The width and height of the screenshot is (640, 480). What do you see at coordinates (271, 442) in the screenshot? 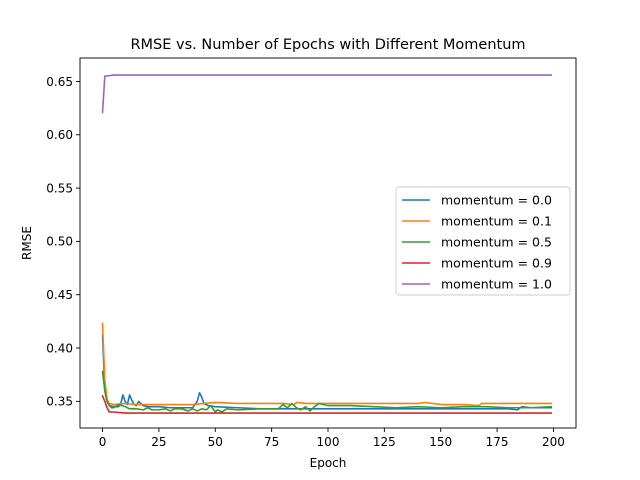
I see `x-tick-label: 75` at bounding box center [271, 442].